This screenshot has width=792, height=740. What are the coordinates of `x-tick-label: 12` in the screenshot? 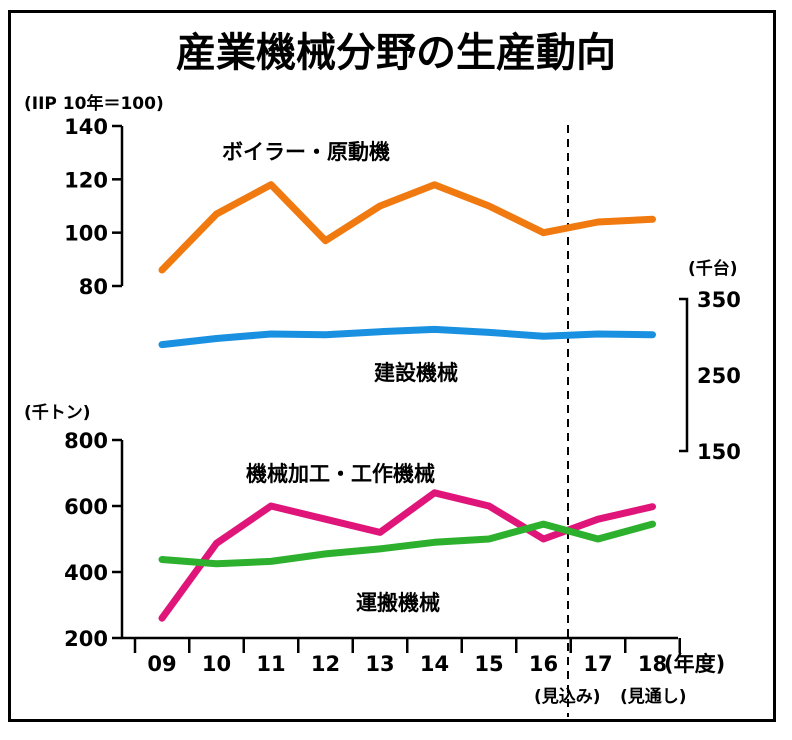 It's located at (325, 664).